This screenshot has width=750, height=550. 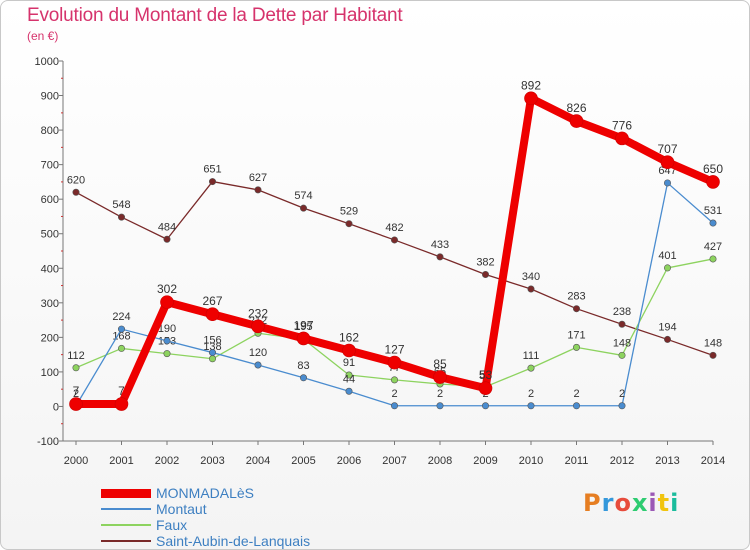 I want to click on data-label: 171, so click(x=576, y=335).